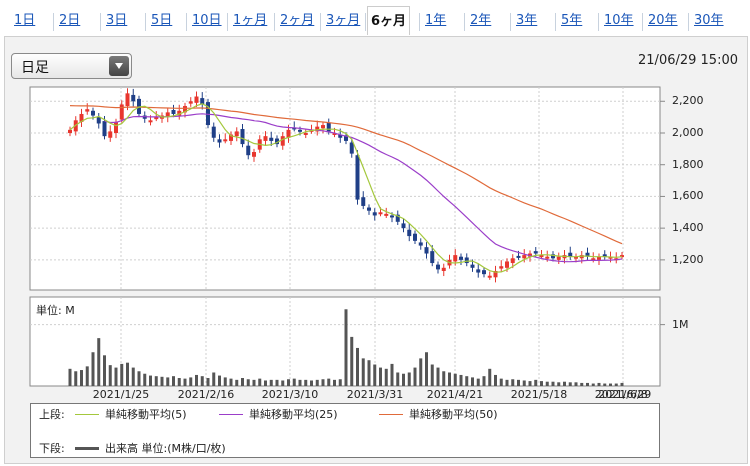 The height and width of the screenshot is (466, 750). Describe the element at coordinates (117, 20) in the screenshot. I see `tab-3: 3日` at that location.